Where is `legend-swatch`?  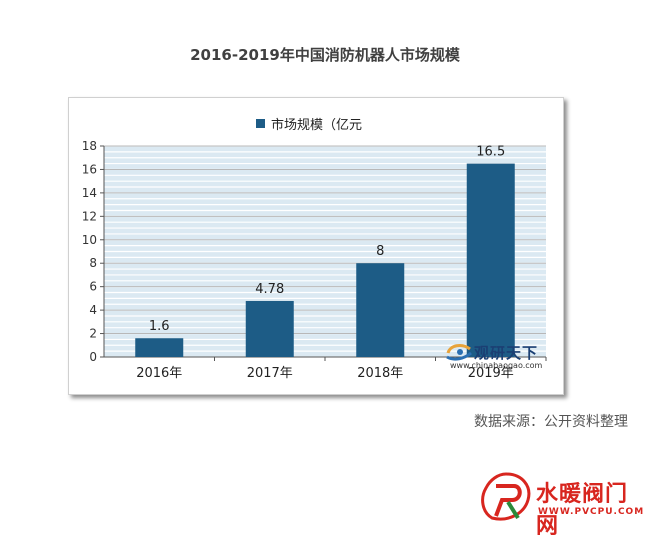
legend-swatch is located at coordinates (260, 123).